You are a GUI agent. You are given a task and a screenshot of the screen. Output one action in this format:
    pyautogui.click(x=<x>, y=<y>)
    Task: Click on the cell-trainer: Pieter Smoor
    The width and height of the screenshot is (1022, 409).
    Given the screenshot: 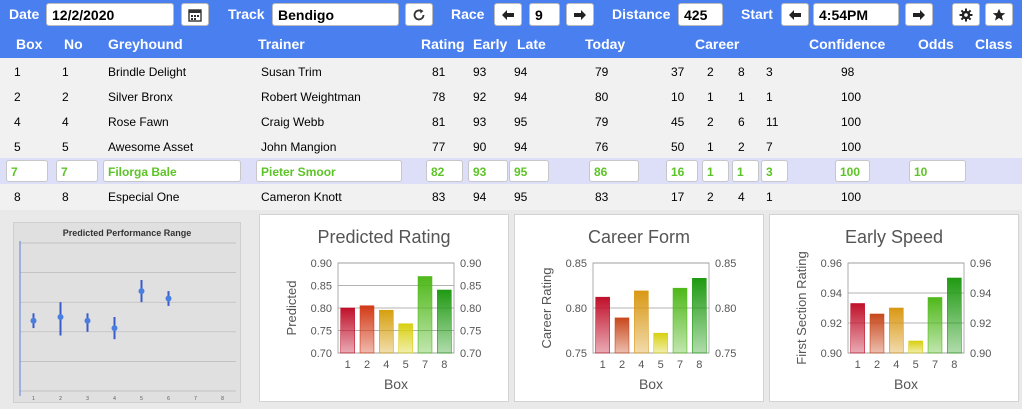 What is the action you would take?
    pyautogui.click(x=329, y=171)
    